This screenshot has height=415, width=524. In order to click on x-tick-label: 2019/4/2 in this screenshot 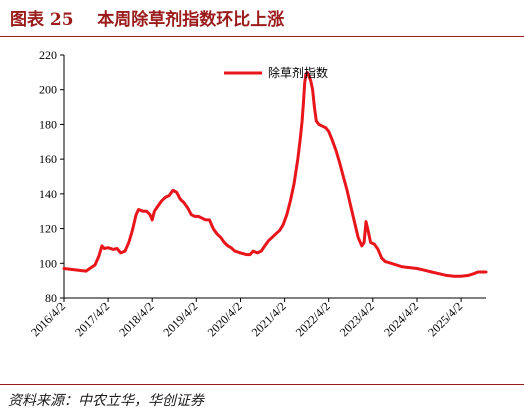, I will do `click(180, 319)`.